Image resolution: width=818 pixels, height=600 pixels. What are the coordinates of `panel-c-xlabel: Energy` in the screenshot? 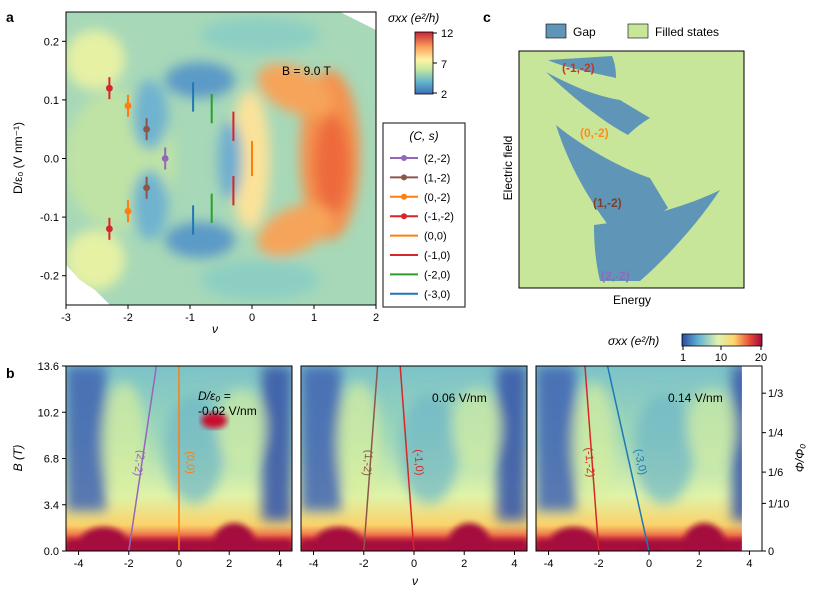 It's located at (632, 300).